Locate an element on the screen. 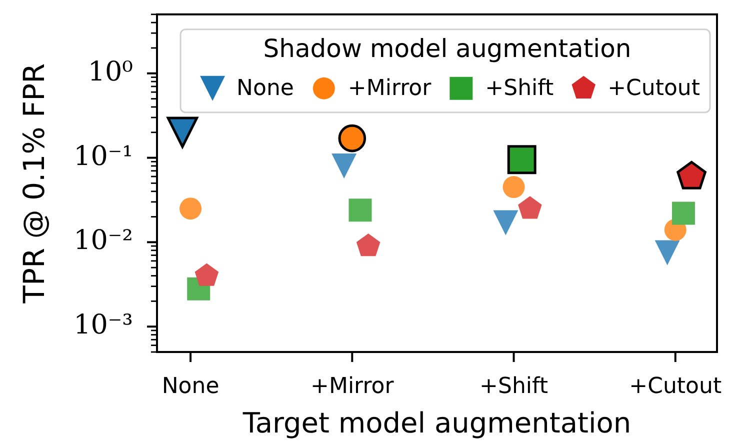  y-tick-label: 10⁻² is located at coordinates (103, 240).